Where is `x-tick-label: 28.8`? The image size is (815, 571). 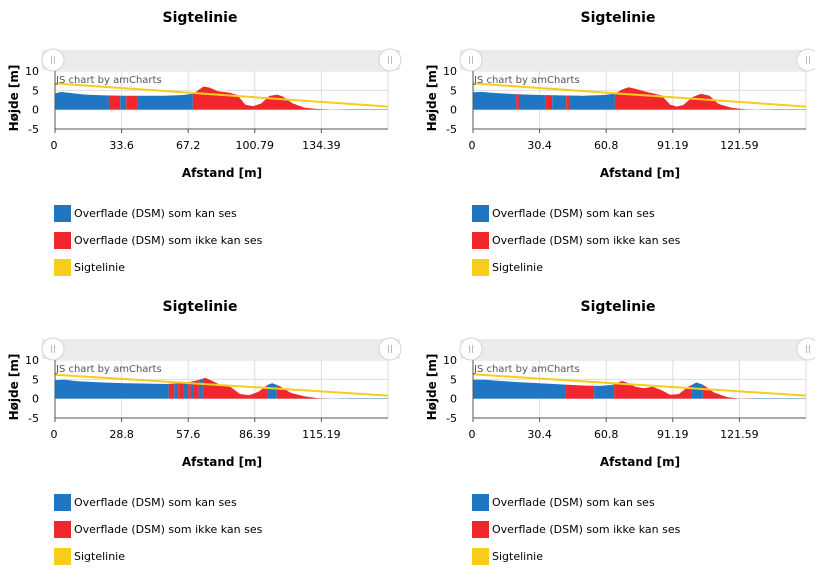
x-tick-label: 28.8 is located at coordinates (121, 434).